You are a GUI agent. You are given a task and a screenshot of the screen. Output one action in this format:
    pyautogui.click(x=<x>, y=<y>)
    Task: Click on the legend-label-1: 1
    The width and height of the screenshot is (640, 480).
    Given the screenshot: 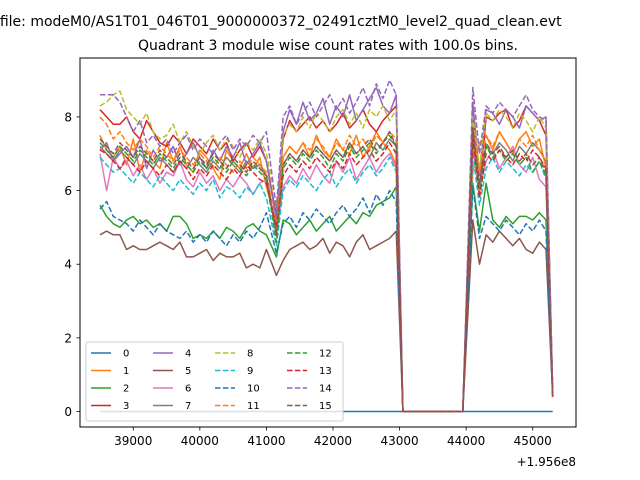 What is the action you would take?
    pyautogui.click(x=126, y=371)
    